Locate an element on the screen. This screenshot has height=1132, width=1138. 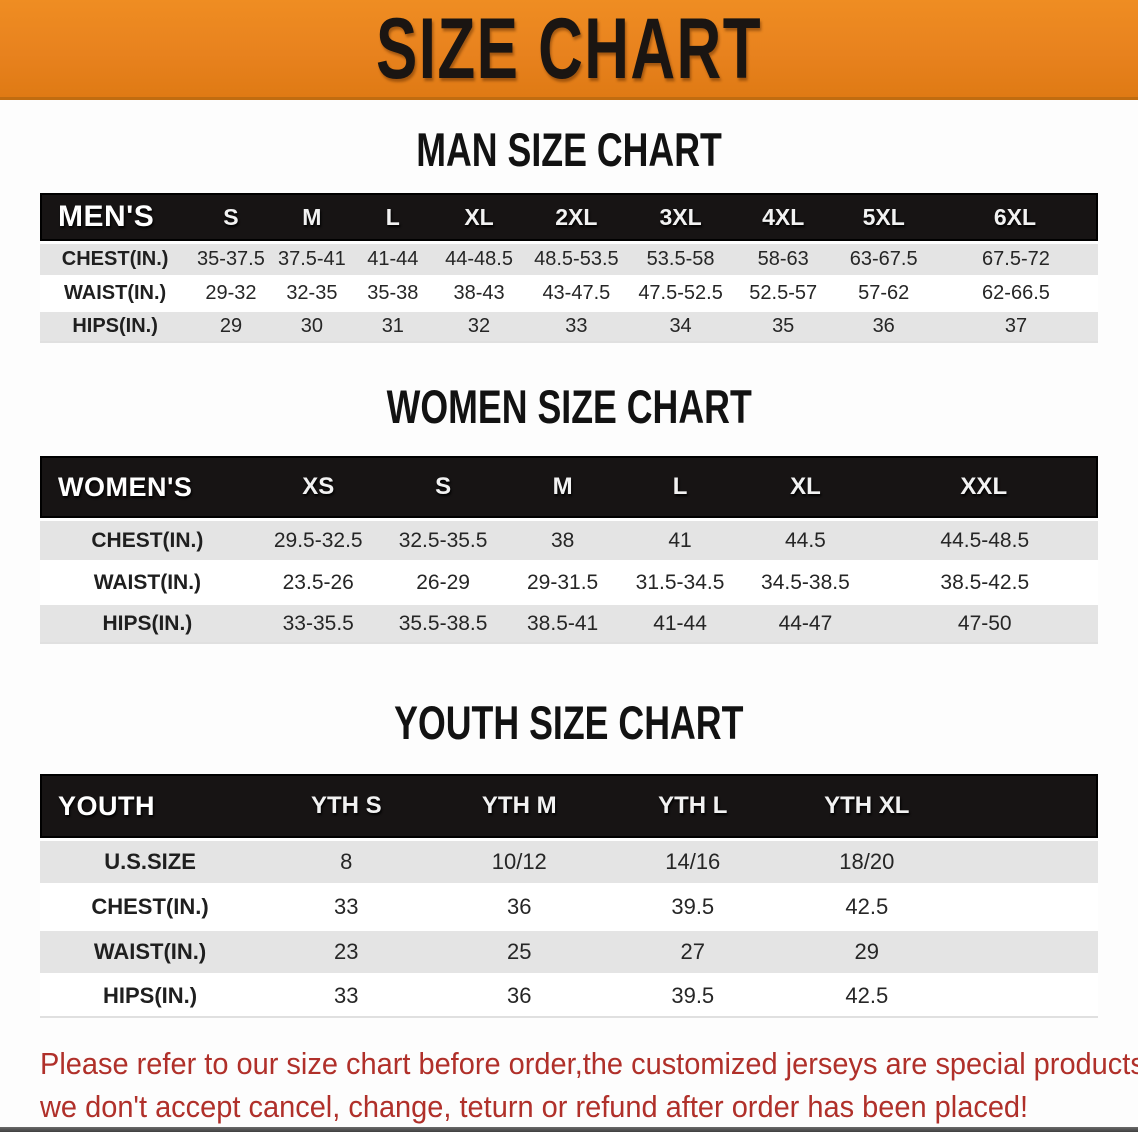
size-column-header: 2XL is located at coordinates (576, 217).